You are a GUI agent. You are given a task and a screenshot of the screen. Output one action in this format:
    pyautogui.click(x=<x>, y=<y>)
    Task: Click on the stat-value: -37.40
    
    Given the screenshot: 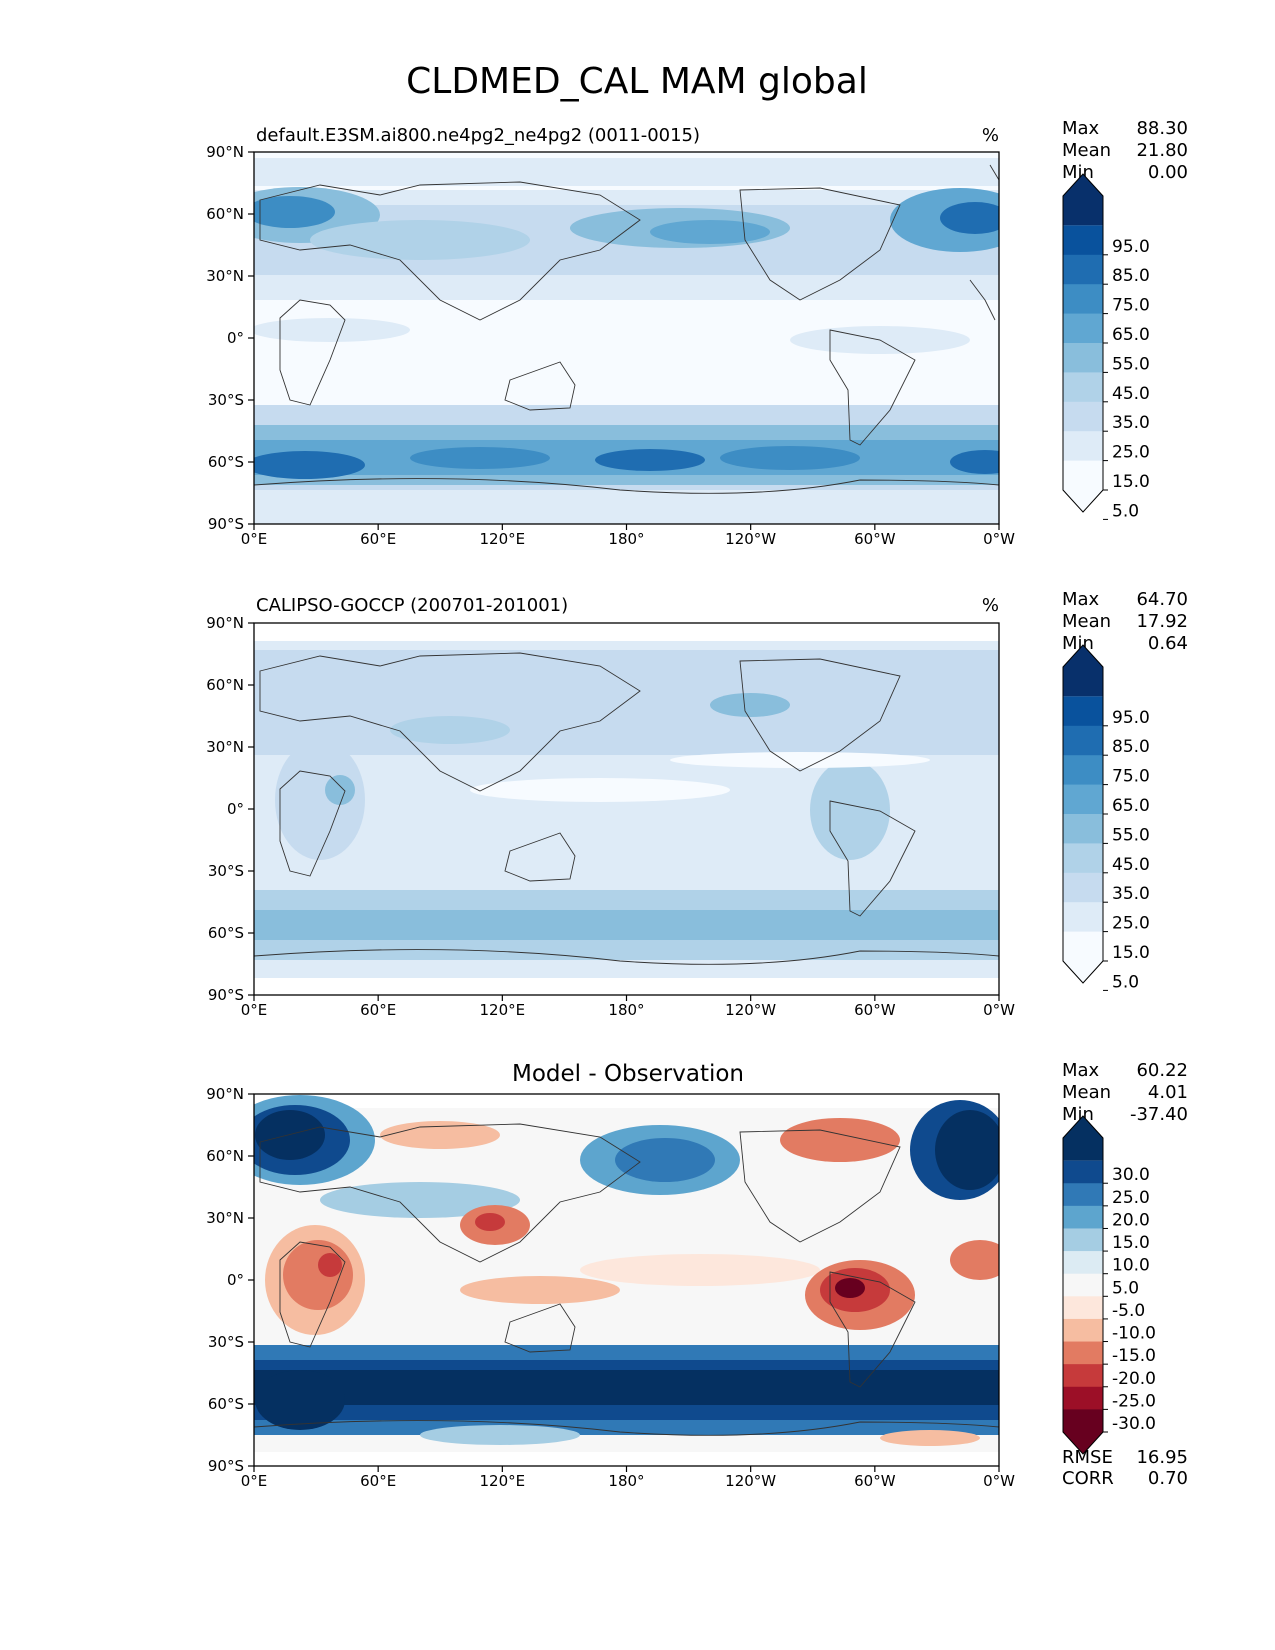 What is the action you would take?
    pyautogui.click(x=1159, y=1114)
    